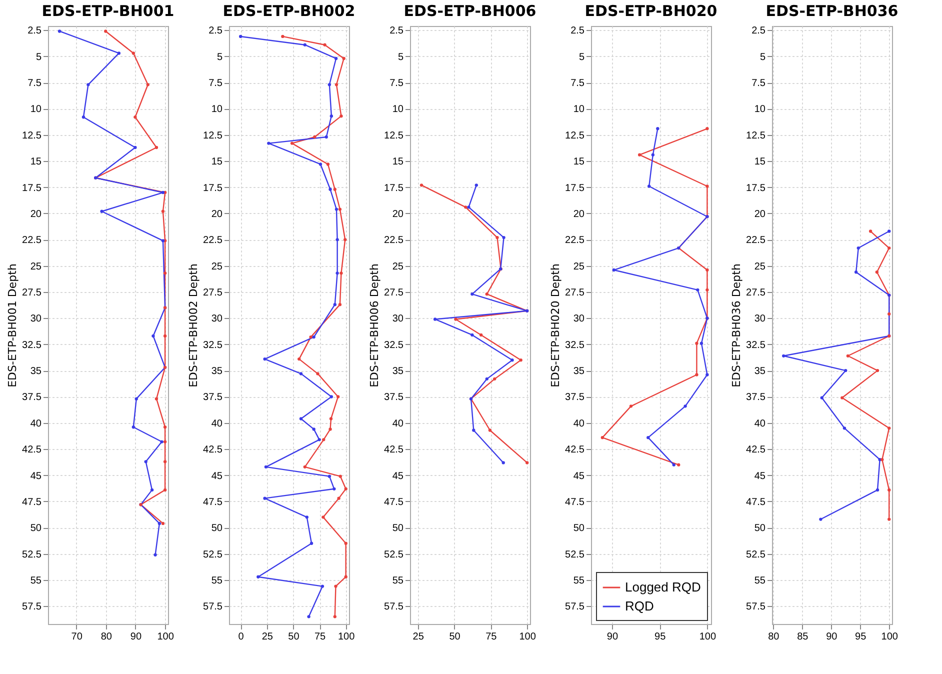 Image resolution: width=942 pixels, height=674 pixels. Describe the element at coordinates (193, 326) in the screenshot. I see `y-axis-title: EDS-ETP-BH002 Depth` at that location.